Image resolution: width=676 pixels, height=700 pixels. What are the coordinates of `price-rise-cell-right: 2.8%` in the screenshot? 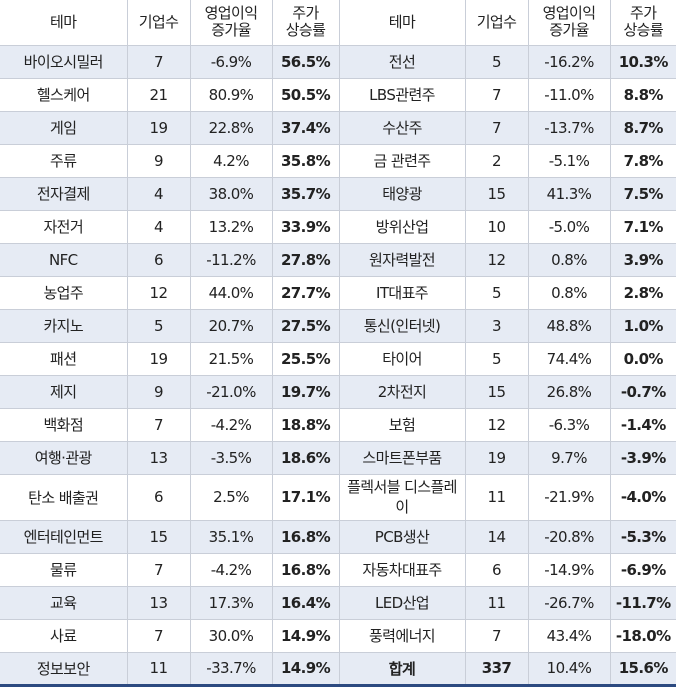 It's located at (643, 293).